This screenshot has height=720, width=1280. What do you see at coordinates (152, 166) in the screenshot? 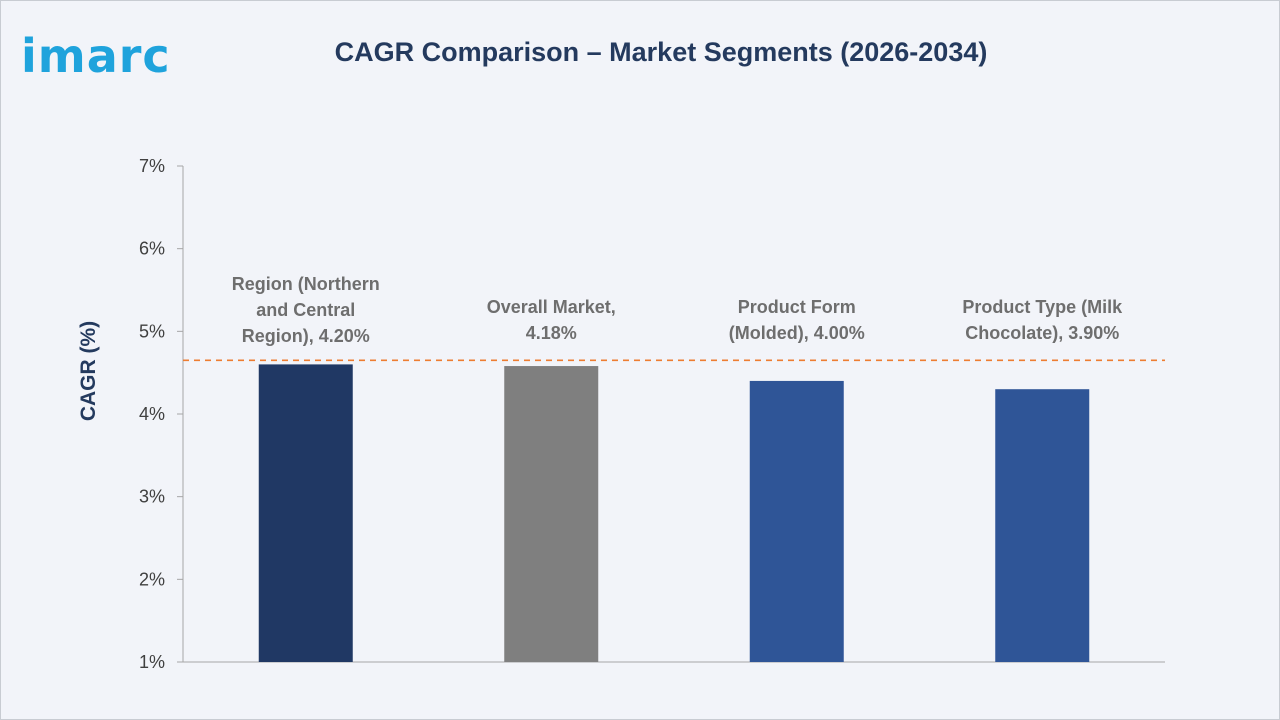
I see `y-tick-label: 7%` at bounding box center [152, 166].